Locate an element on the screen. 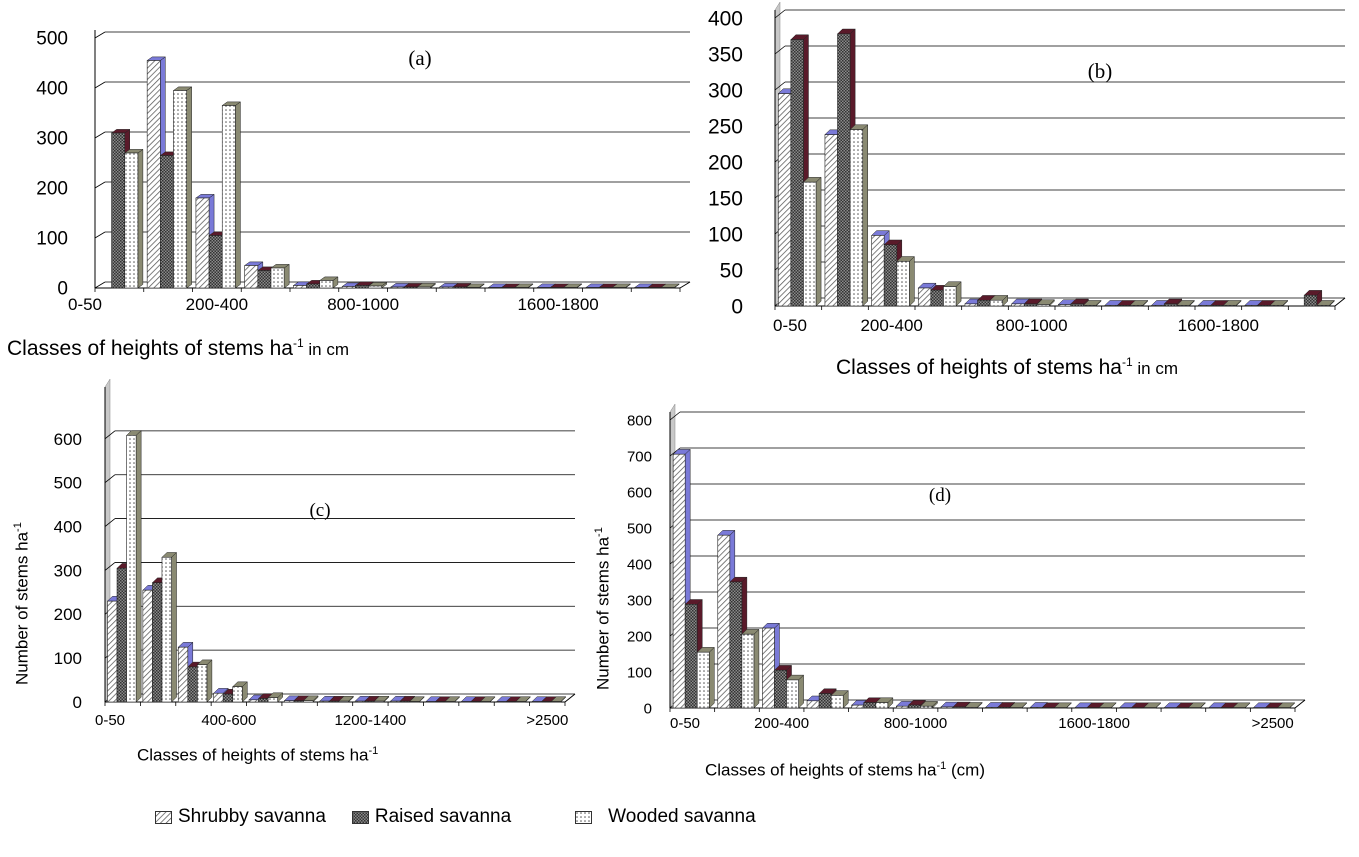 The image size is (1359, 857). x-tick-label: 1200-1400 is located at coordinates (371, 720).